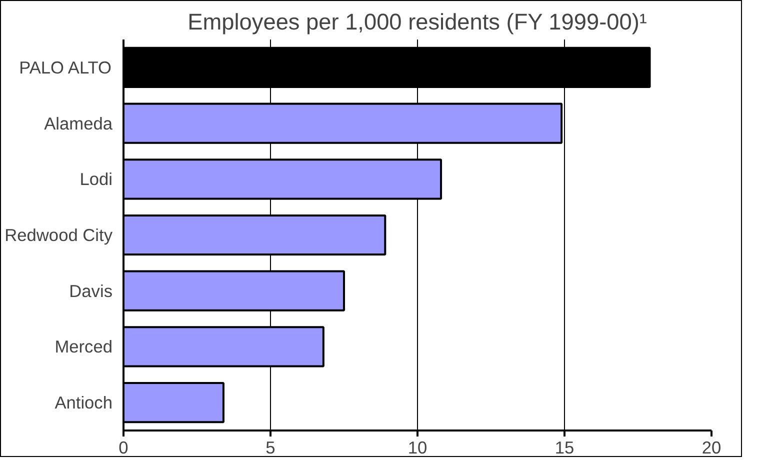 The height and width of the screenshot is (475, 764). What do you see at coordinates (271, 448) in the screenshot?
I see `x-tick-label: 5` at bounding box center [271, 448].